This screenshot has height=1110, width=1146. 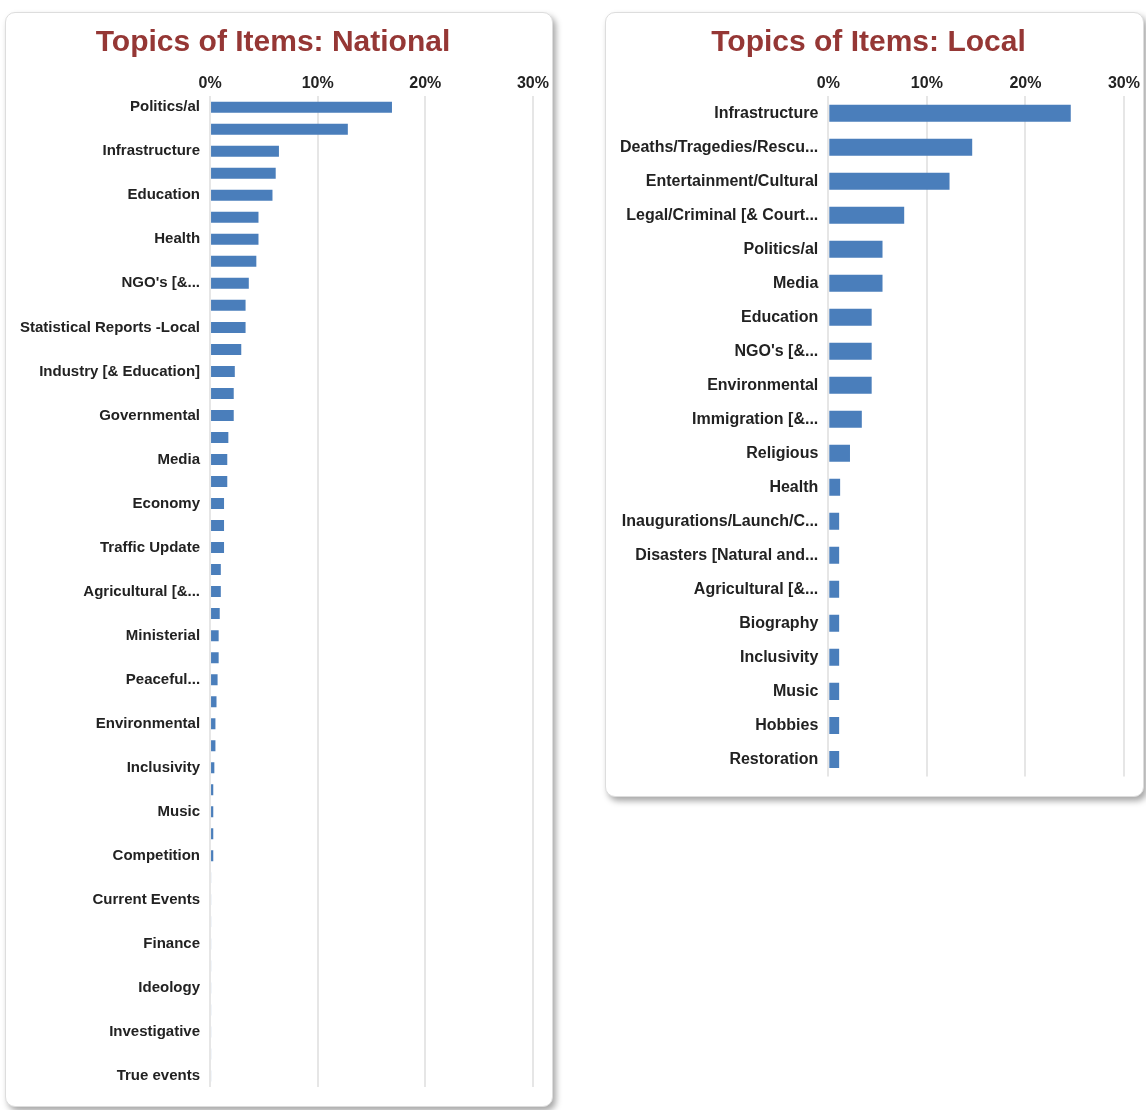 I want to click on y-tick-label: Religious, so click(x=782, y=452).